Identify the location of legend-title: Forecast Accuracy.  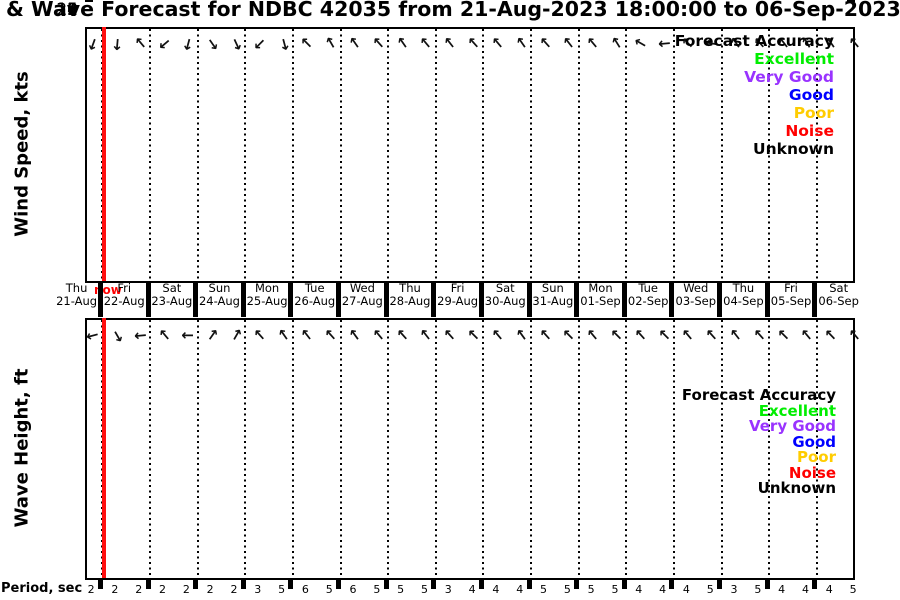
(758, 395).